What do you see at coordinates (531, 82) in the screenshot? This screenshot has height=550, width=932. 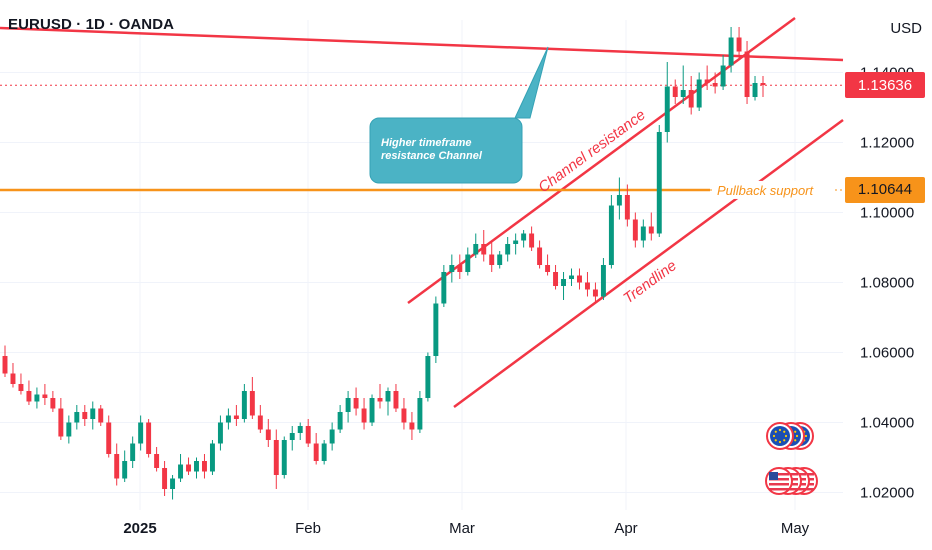 I see `callout-pointer` at bounding box center [531, 82].